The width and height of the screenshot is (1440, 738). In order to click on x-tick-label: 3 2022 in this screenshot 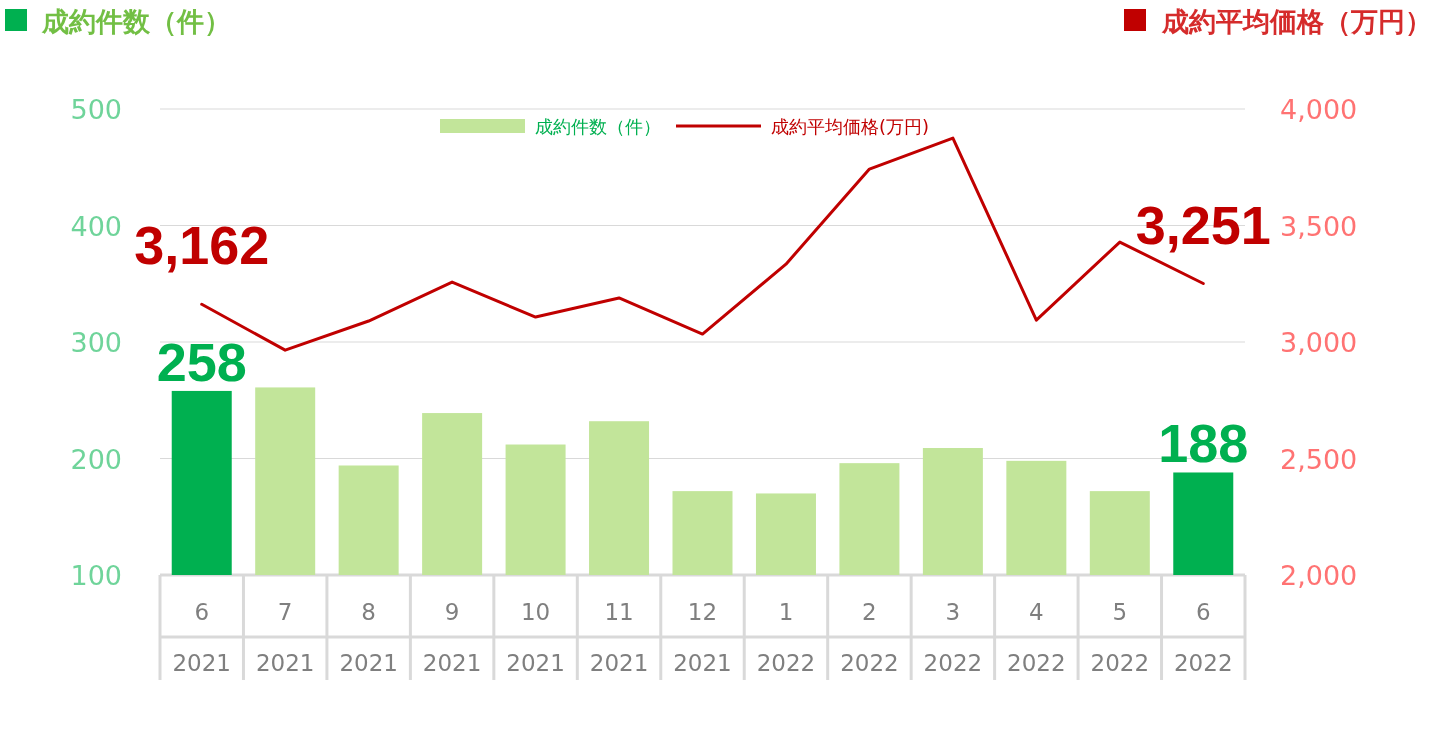, I will do `click(953, 637)`.